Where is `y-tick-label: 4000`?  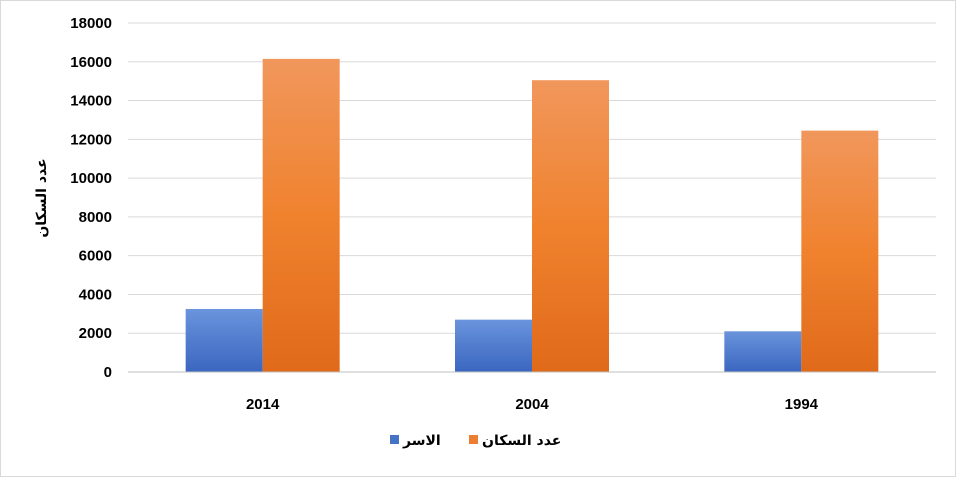 y-tick-label: 4000 is located at coordinates (95, 294).